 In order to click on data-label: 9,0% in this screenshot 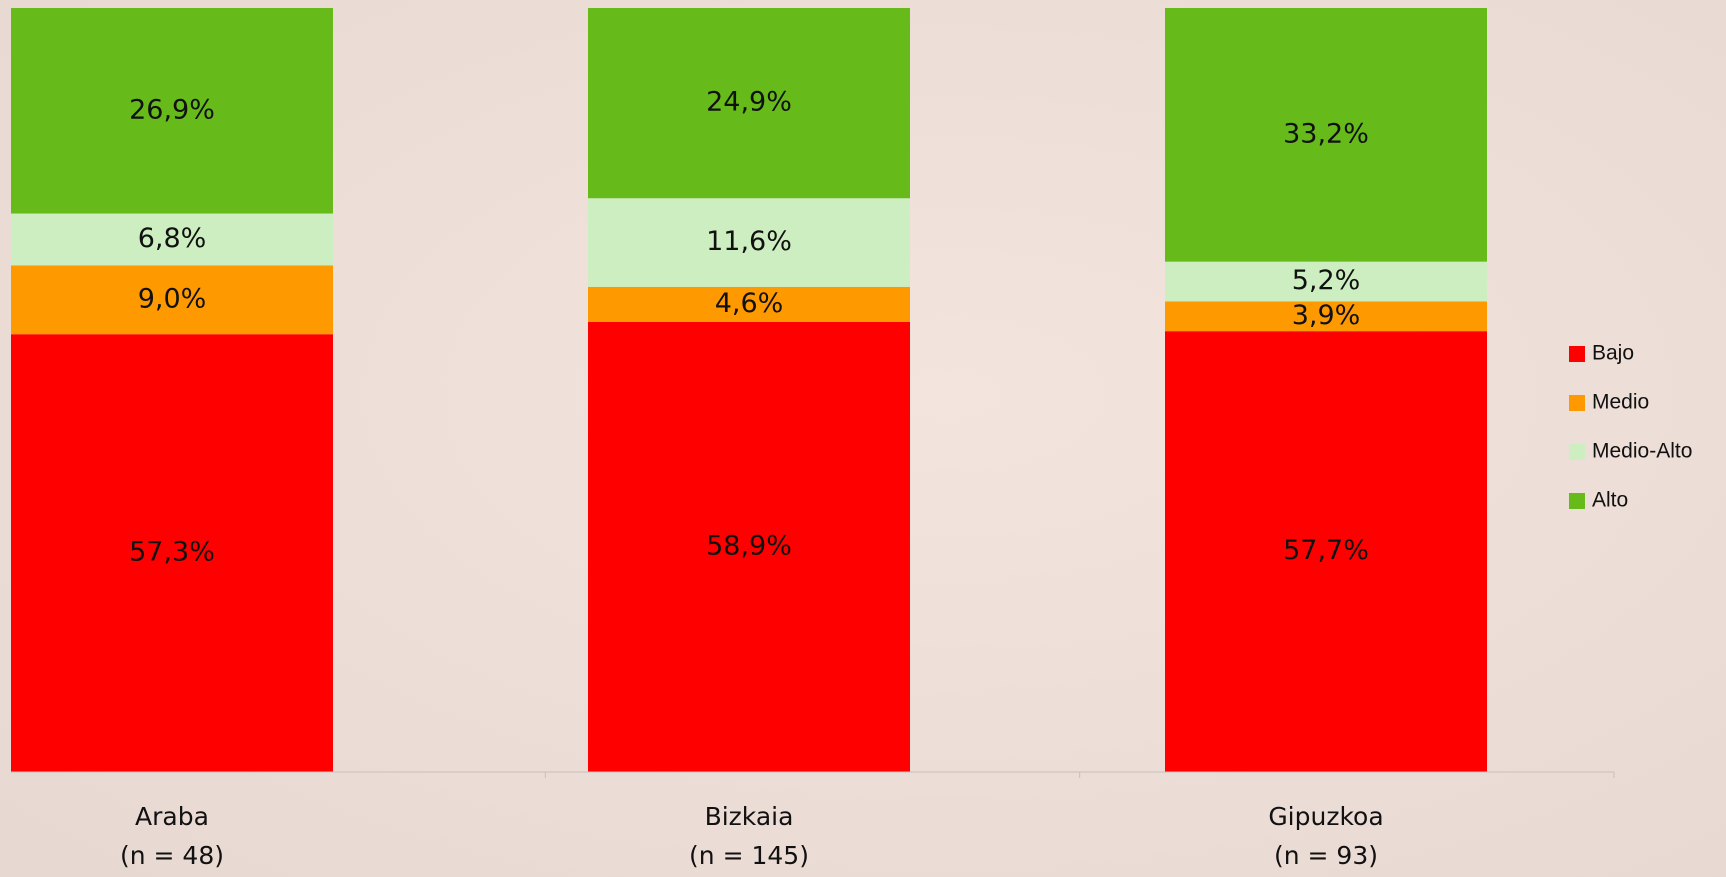, I will do `click(172, 298)`.